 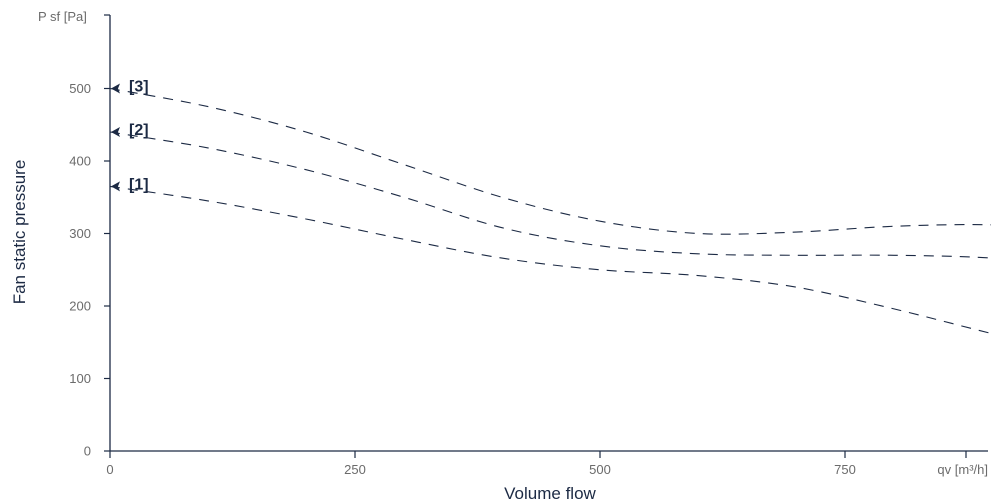 I want to click on y-tick-label: 0, so click(x=87, y=451).